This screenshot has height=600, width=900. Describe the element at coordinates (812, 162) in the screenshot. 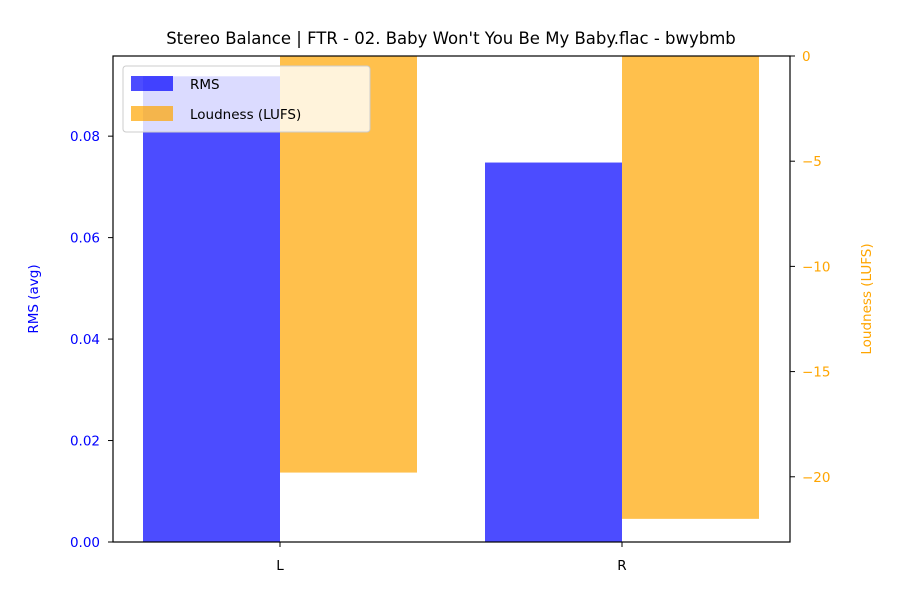

I see `right-tick-label: −5` at that location.